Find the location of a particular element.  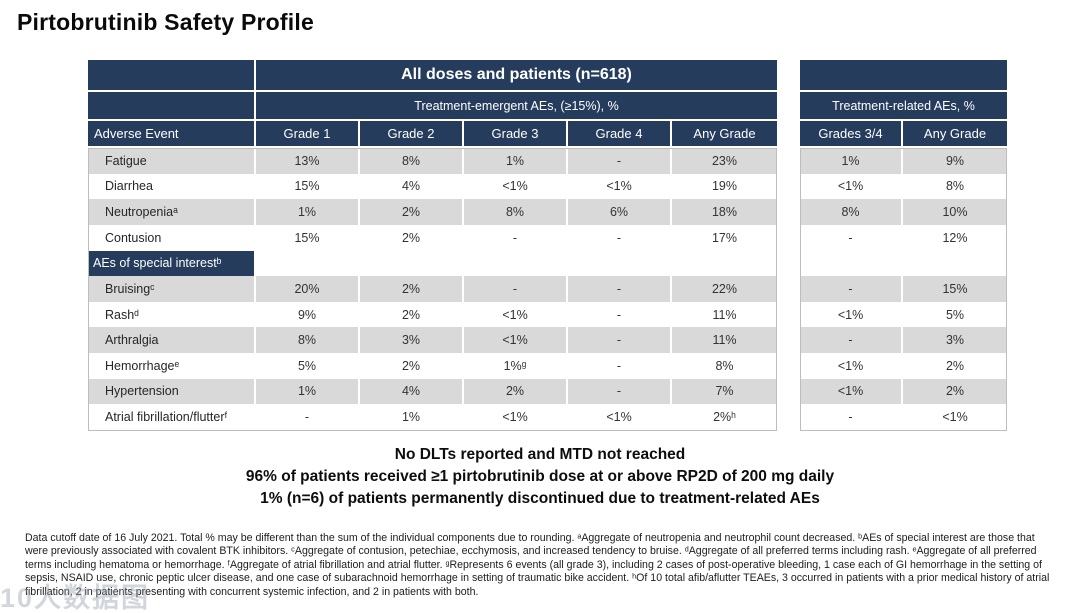

data-cell: 22% is located at coordinates (724, 289).